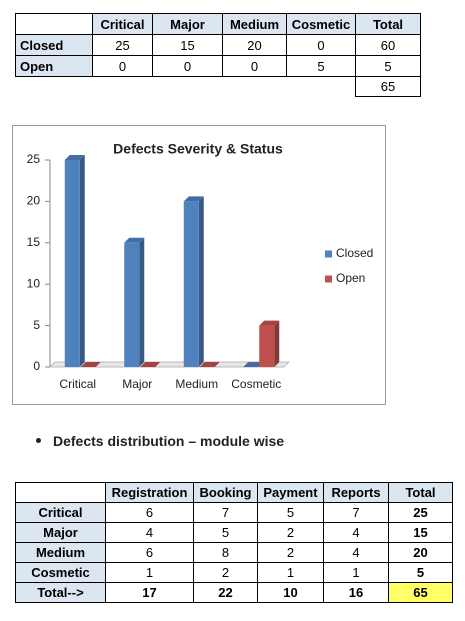 This screenshot has width=465, height=621. Describe the element at coordinates (356, 492) in the screenshot. I see `column-header: Reports` at that location.